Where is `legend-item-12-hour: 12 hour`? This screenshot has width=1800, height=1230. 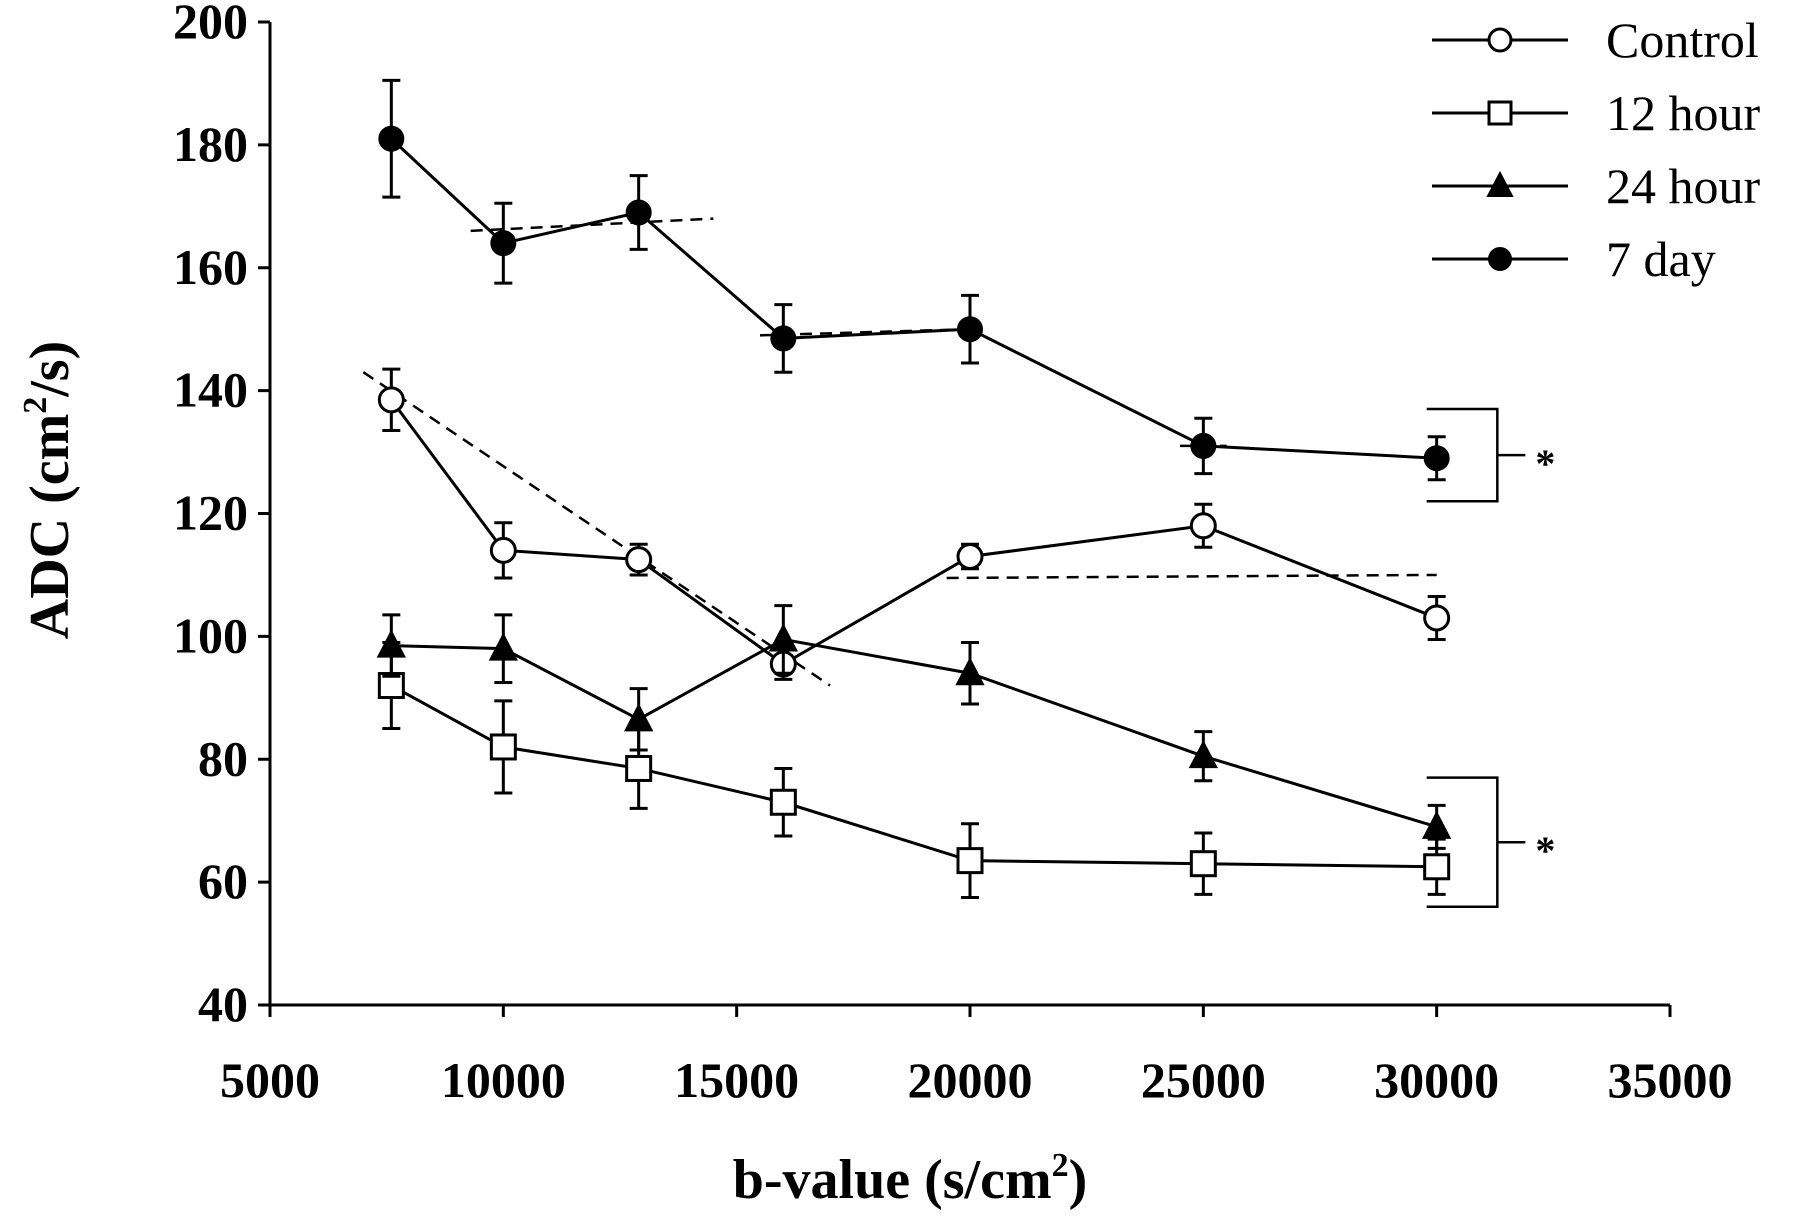
legend-item-12-hour: 12 hour is located at coordinates (1596, 113).